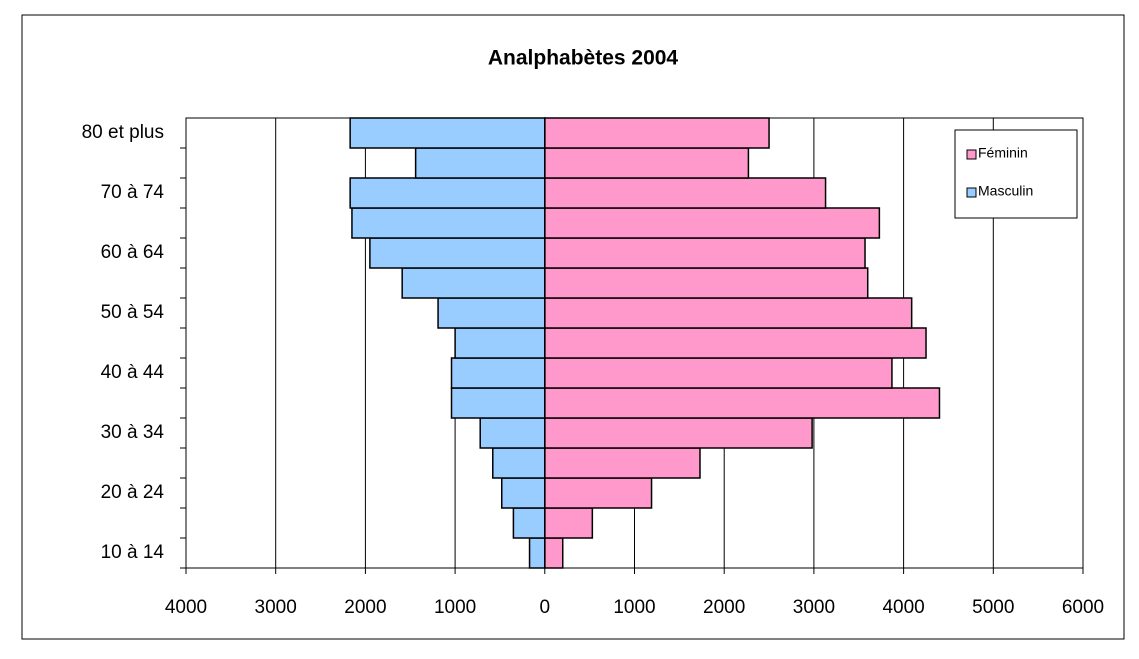  I want to click on chart-title: Analphabètes 2004, so click(583, 58).